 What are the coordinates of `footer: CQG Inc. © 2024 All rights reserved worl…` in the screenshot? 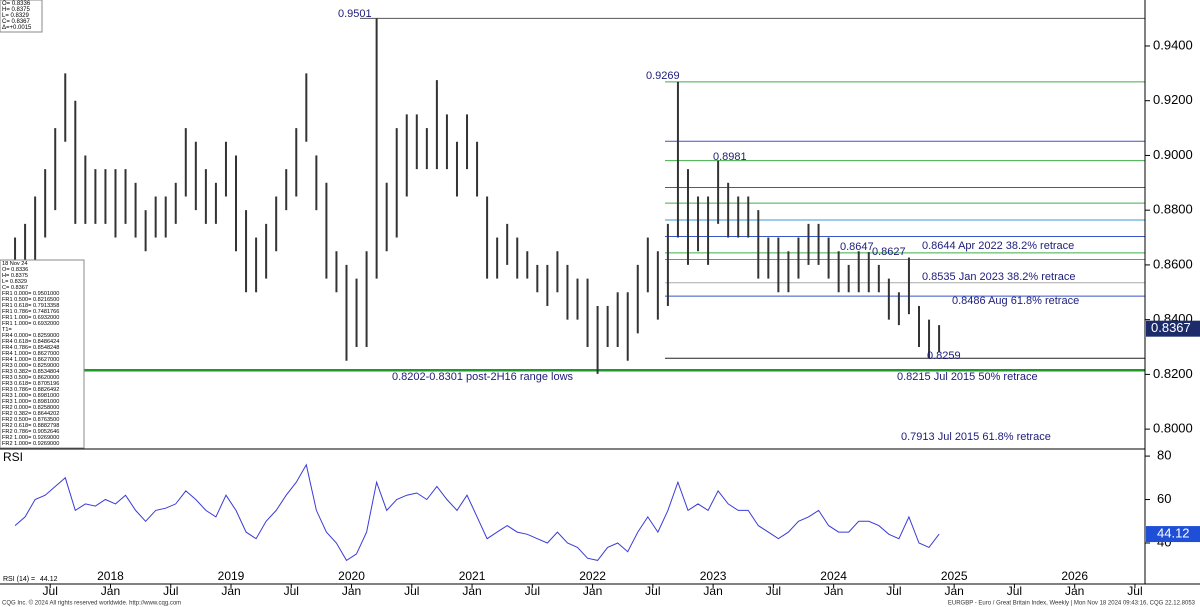 It's located at (91, 603).